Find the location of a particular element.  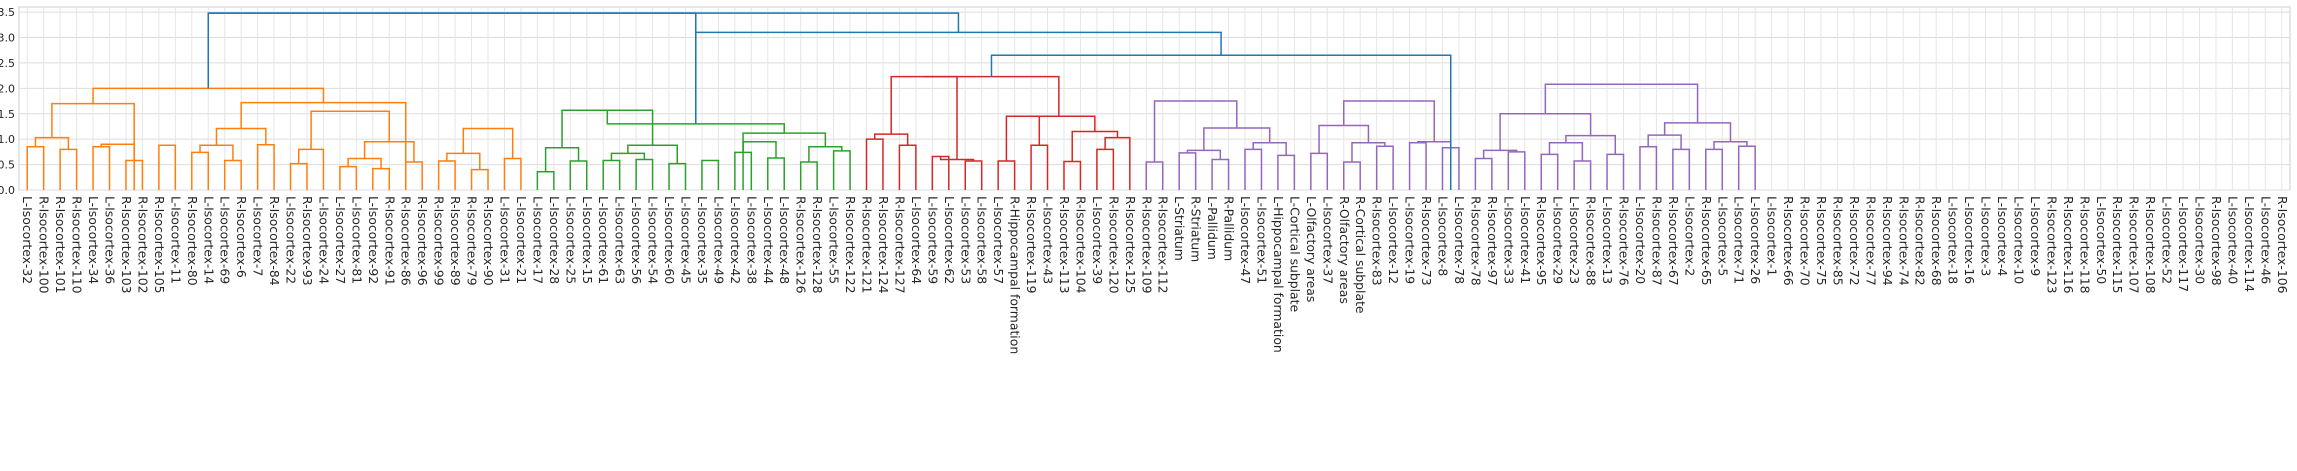

leaf-label: R-Striatum is located at coordinates (1196, 229).